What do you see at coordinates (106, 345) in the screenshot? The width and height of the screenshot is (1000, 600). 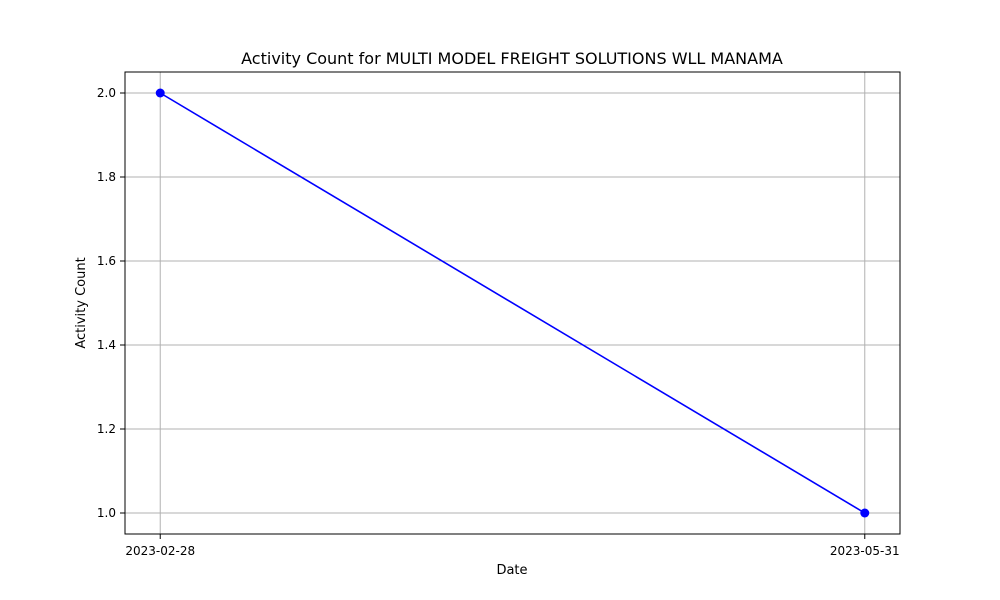 I see `y-tick-label: 1.4` at bounding box center [106, 345].